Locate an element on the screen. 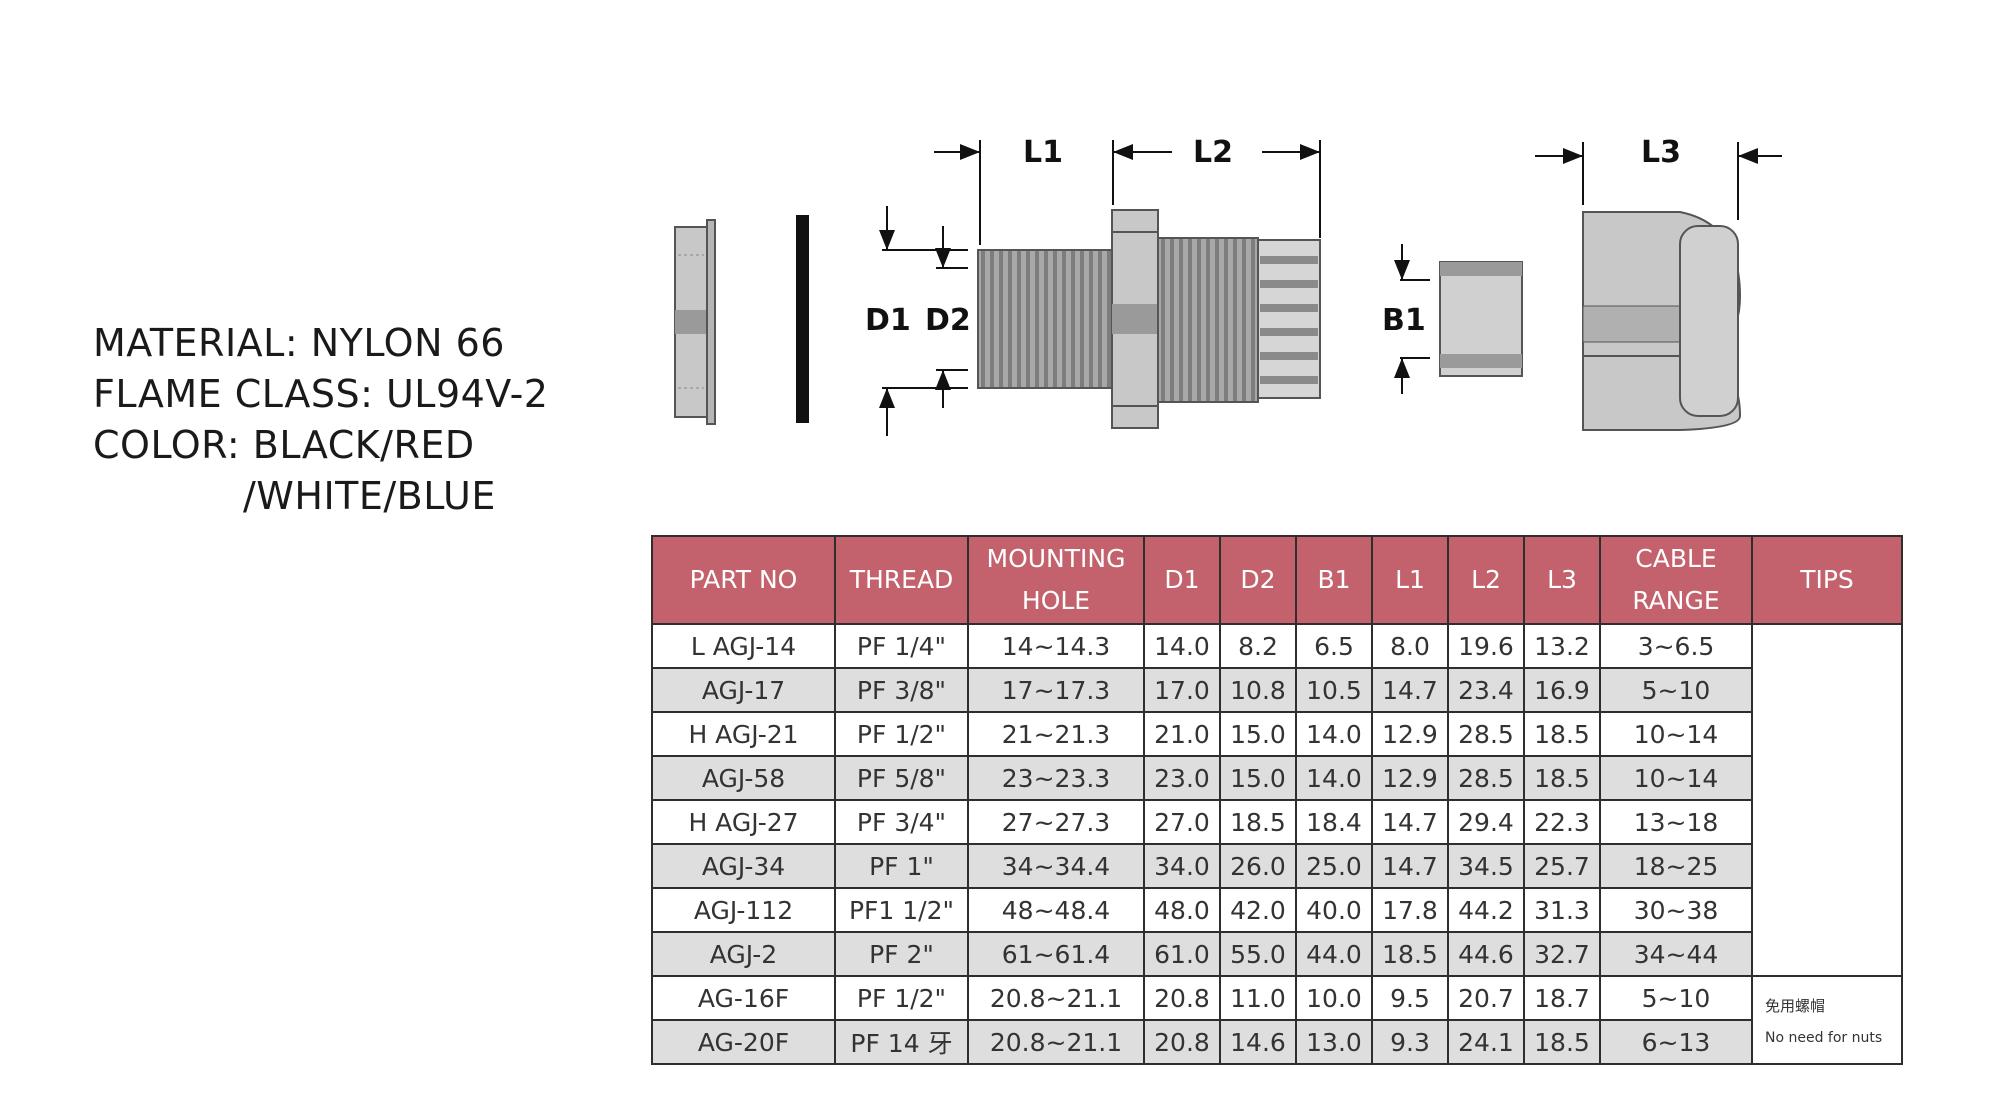 This screenshot has width=2000, height=1111. cell-l1: 17.8 is located at coordinates (1410, 910).